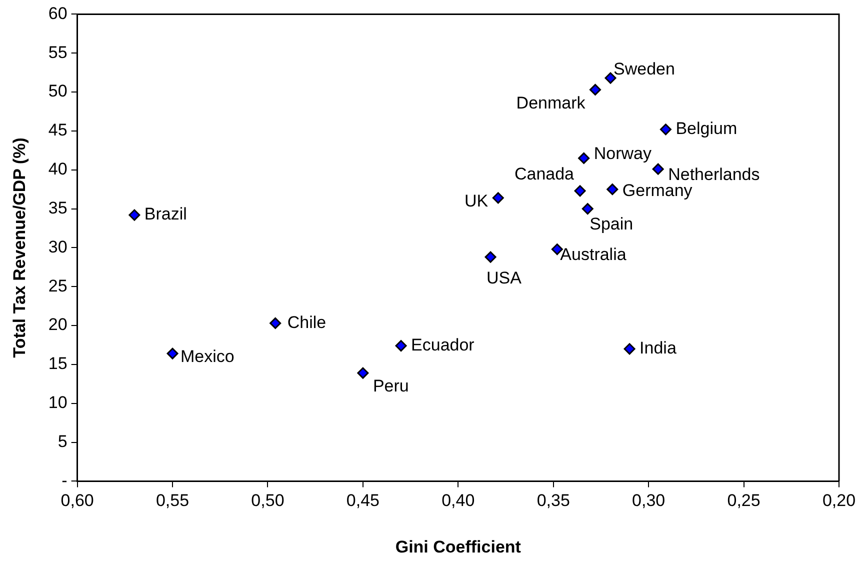 The height and width of the screenshot is (562, 863). What do you see at coordinates (612, 224) in the screenshot?
I see `annotation: Spain` at bounding box center [612, 224].